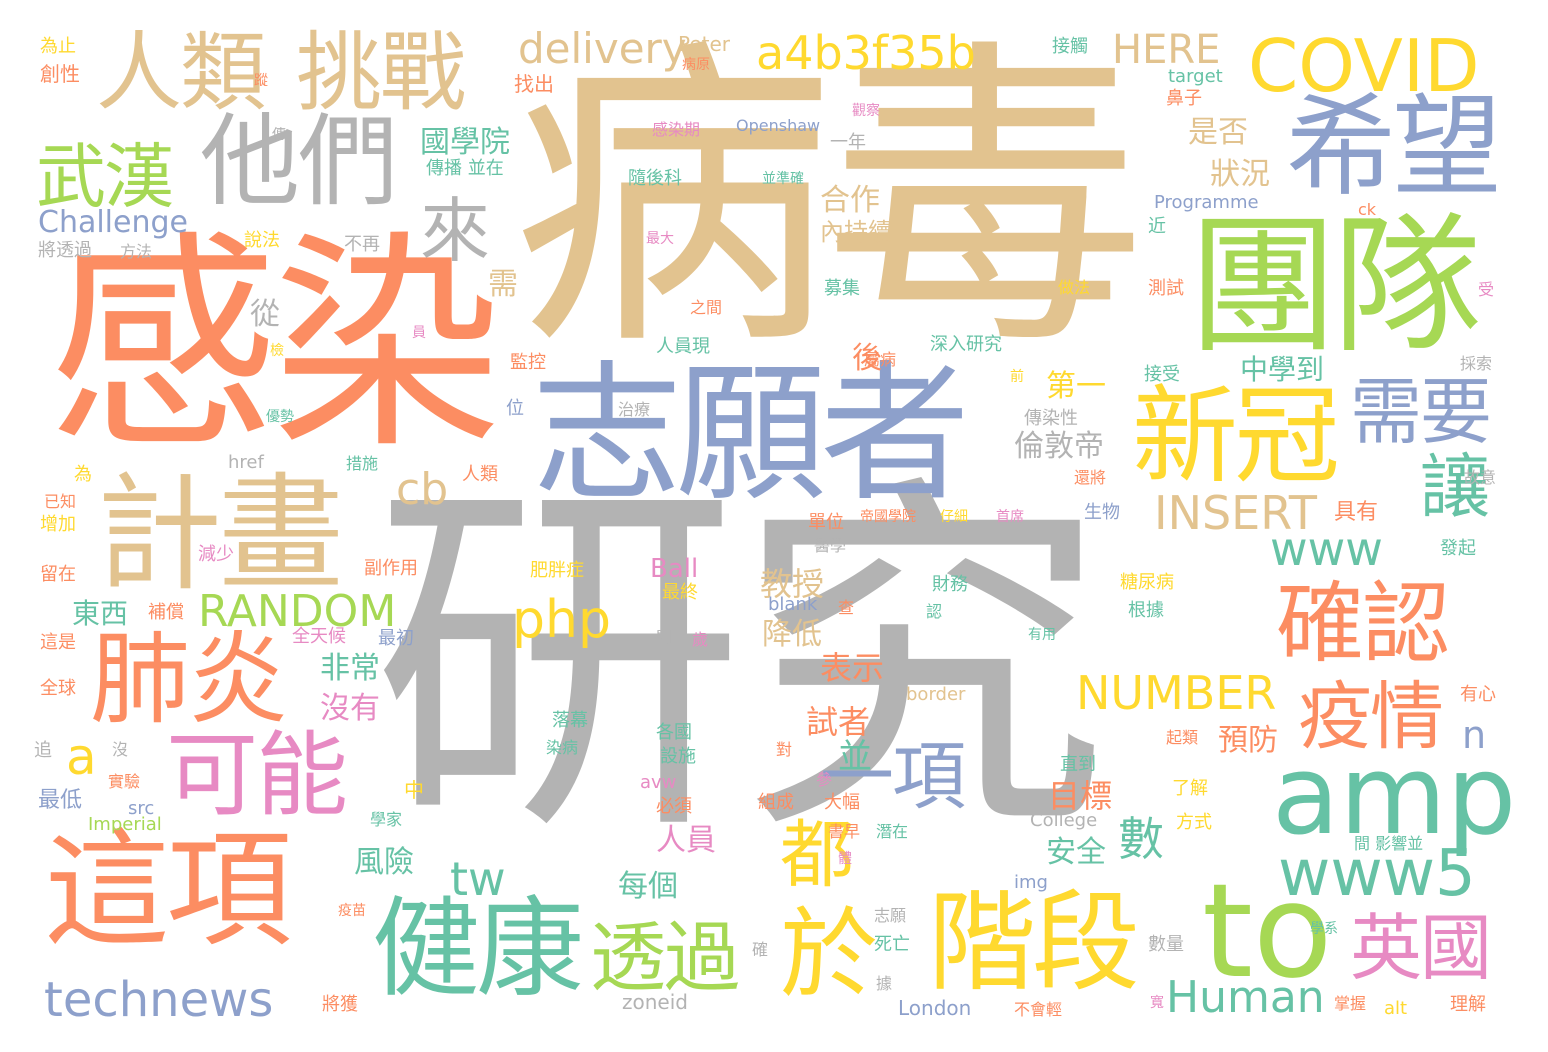 The height and width of the screenshot is (1052, 1548). I want to click on word-youyong: 有用, so click(1042, 635).